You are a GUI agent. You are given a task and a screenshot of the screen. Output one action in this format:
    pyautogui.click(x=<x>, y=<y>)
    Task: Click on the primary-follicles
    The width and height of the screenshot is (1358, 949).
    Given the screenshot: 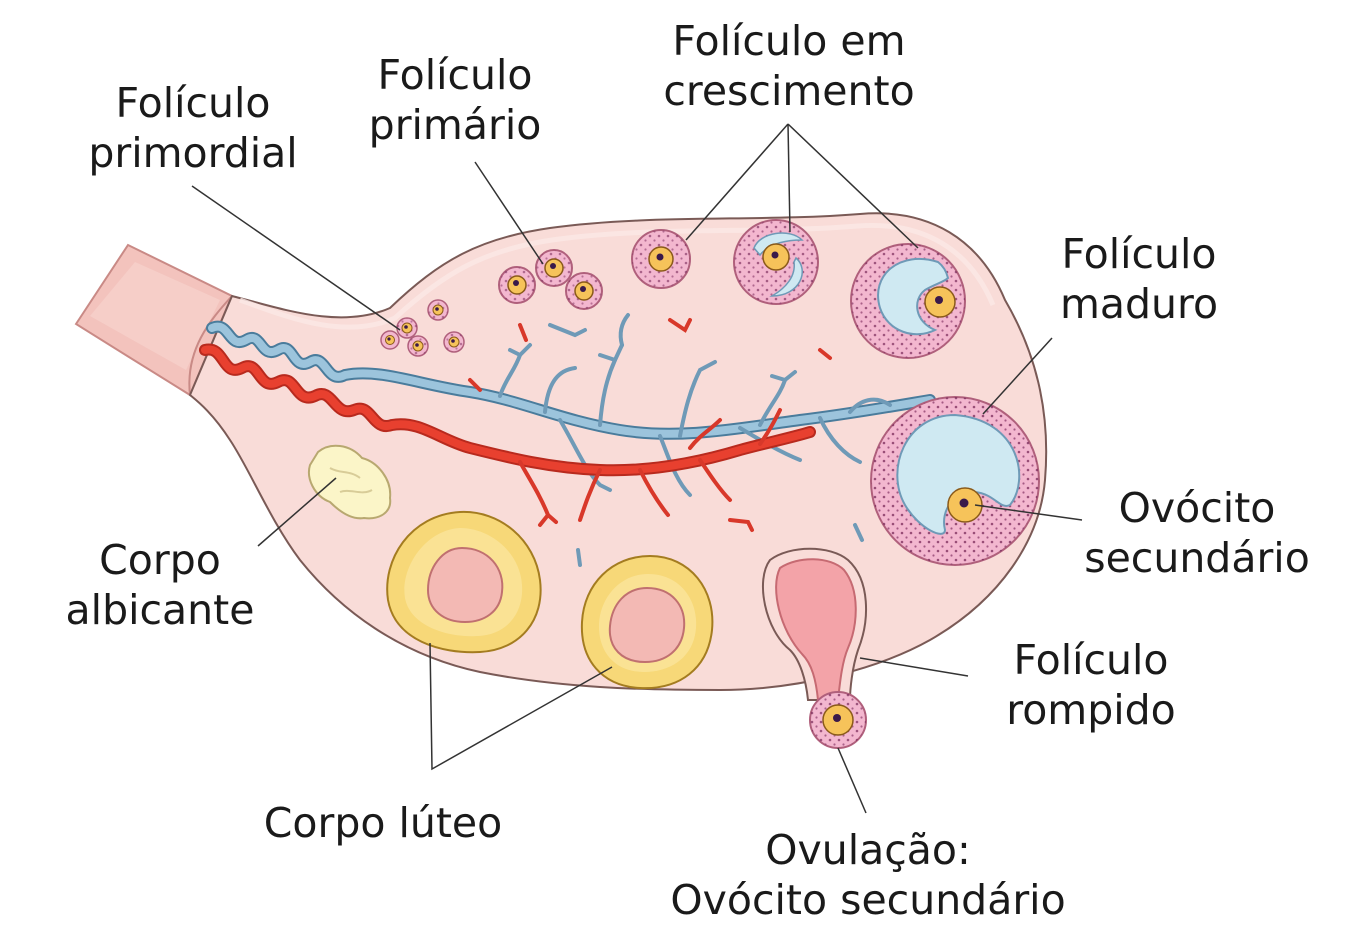 What is the action you would take?
    pyautogui.click(x=550, y=279)
    